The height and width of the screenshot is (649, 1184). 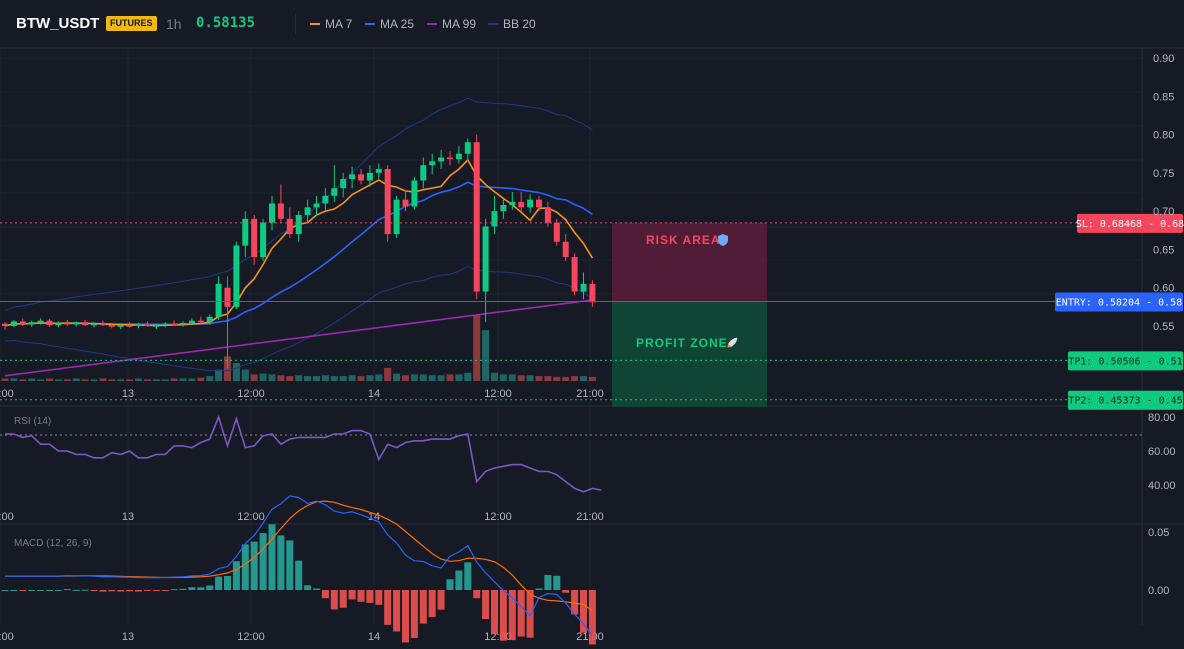 I want to click on header-divider, so click(x=295, y=24).